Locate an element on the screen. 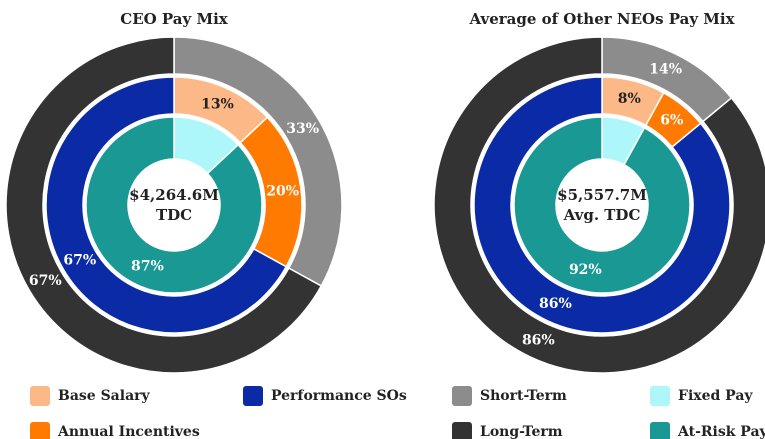 Image resolution: width=765 pixels, height=439 pixels. data-label: 6% is located at coordinates (671, 121).